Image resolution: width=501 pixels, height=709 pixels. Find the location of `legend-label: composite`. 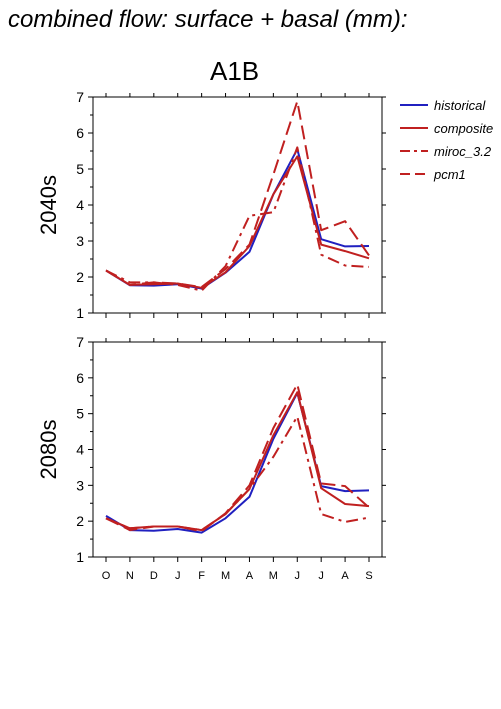

legend-label: composite is located at coordinates (463, 128).